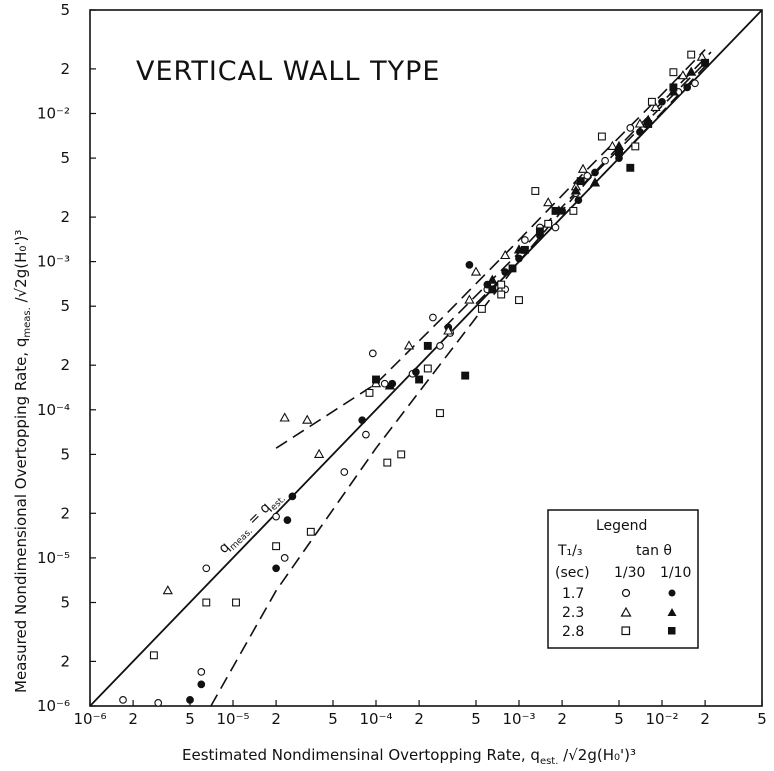 The image size is (774, 771). Describe the element at coordinates (65, 158) in the screenshot. I see `y-tick-label-11: 5` at that location.